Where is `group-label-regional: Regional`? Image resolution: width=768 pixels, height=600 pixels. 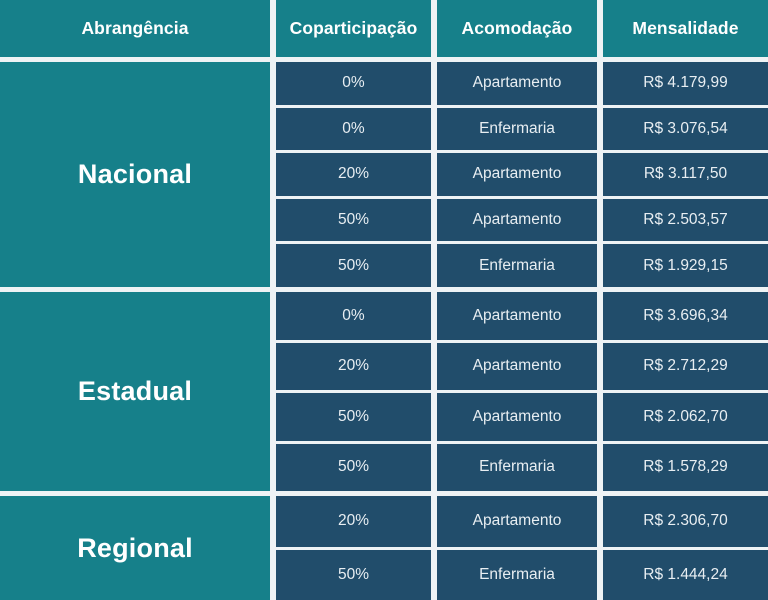
group-label-regional: Regional is located at coordinates (135, 548).